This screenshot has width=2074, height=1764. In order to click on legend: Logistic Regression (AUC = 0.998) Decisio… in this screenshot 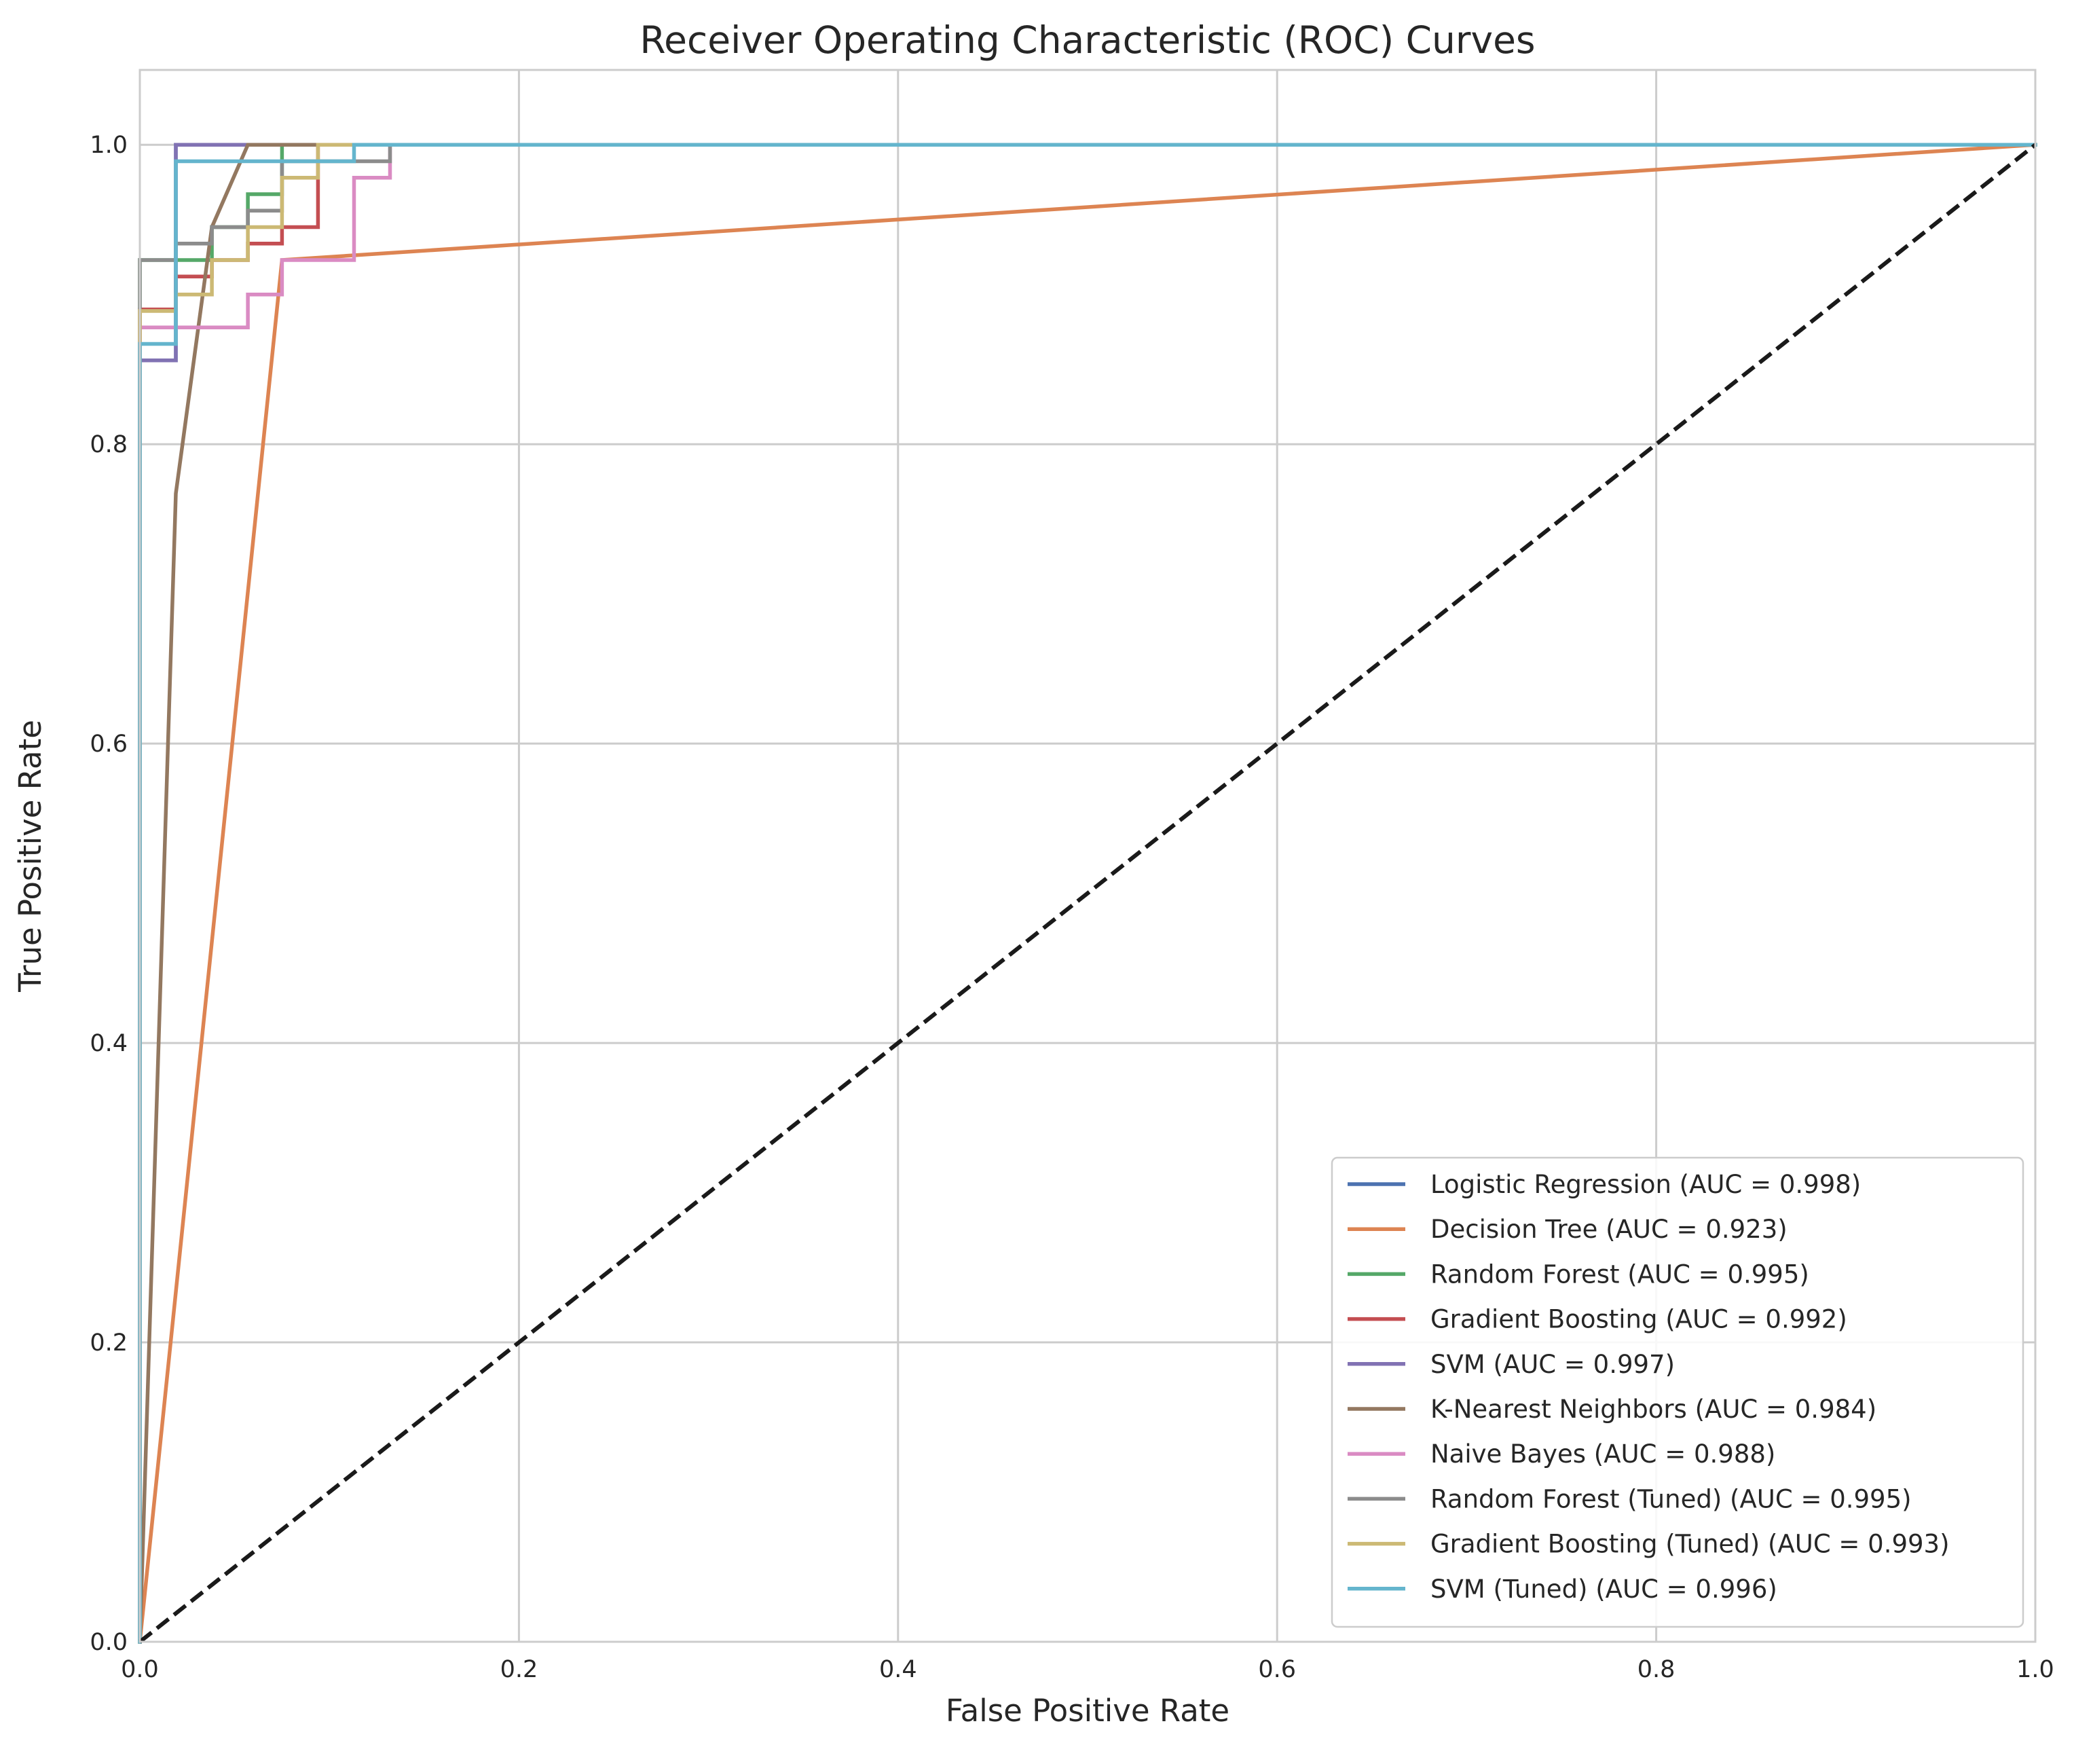, I will do `click(1677, 1392)`.